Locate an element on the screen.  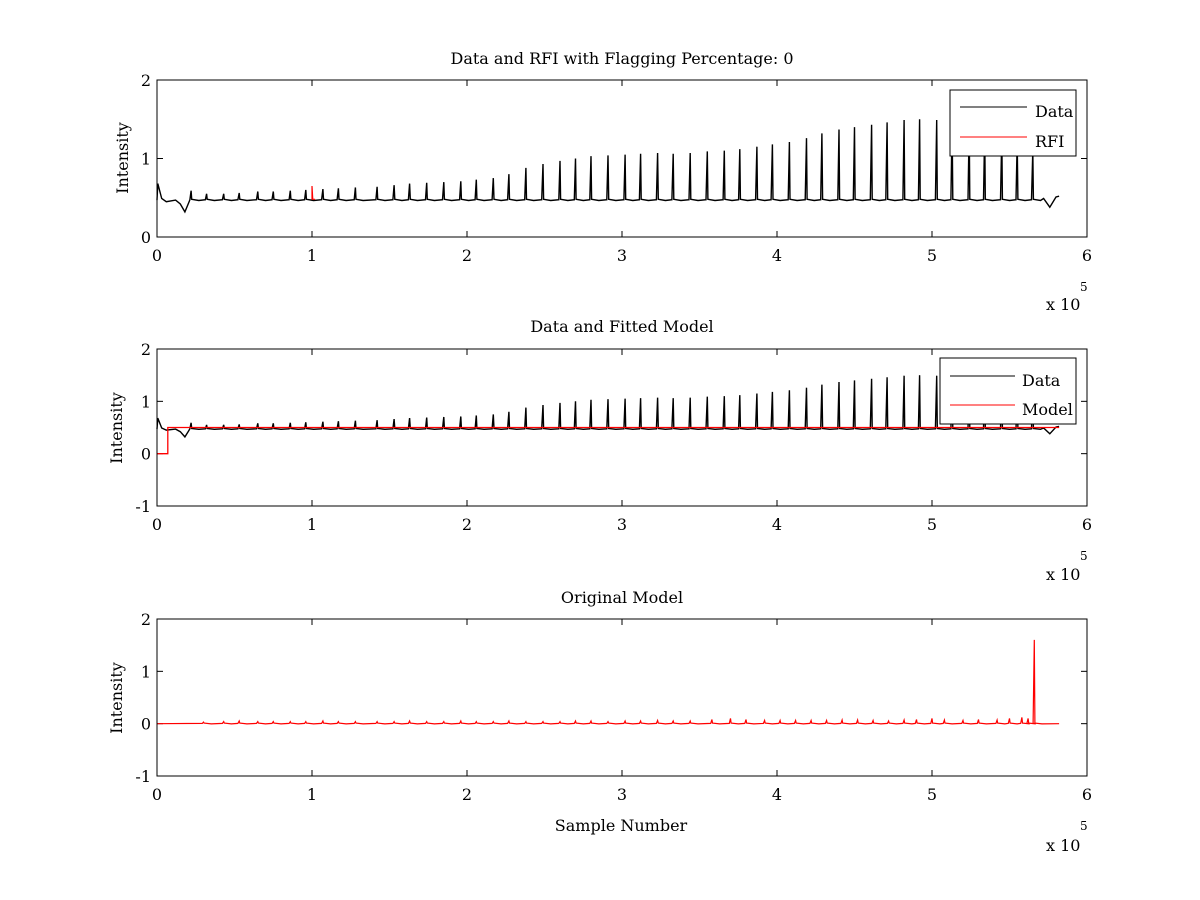
panel-1-ylabel: Intensity is located at coordinates (122, 158).